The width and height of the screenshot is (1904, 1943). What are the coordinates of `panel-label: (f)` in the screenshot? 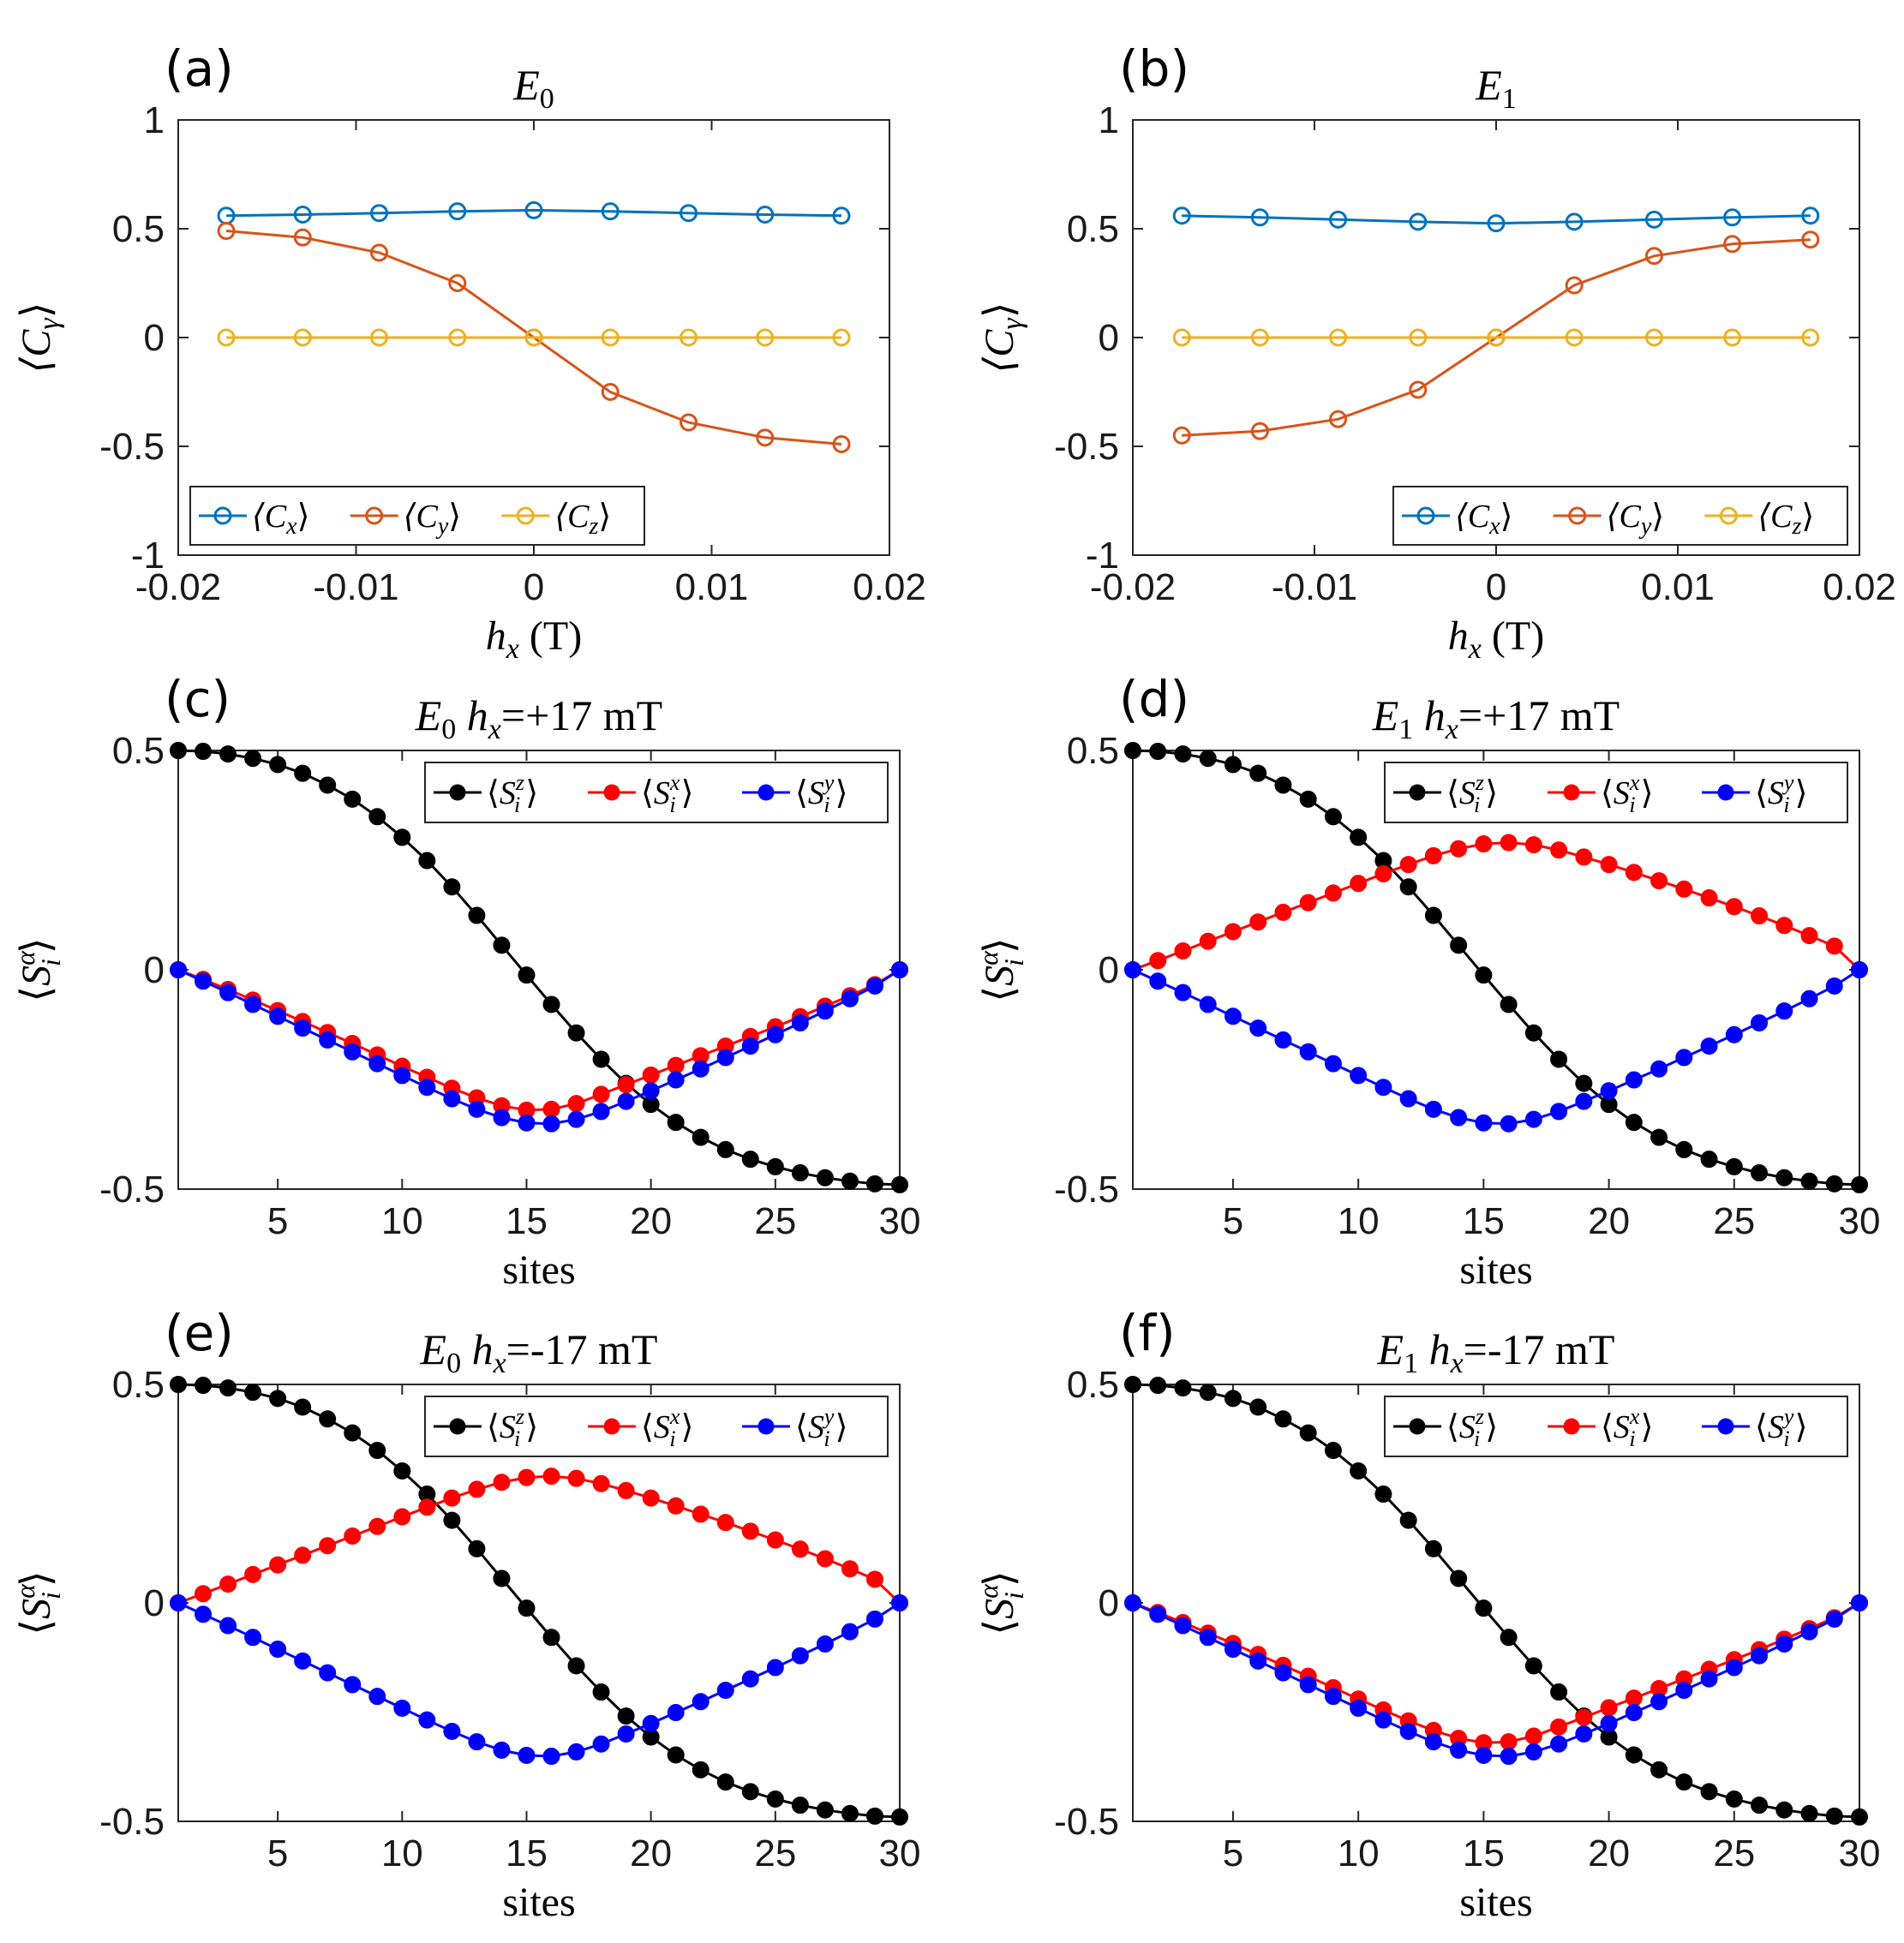 It's located at (1148, 1333).